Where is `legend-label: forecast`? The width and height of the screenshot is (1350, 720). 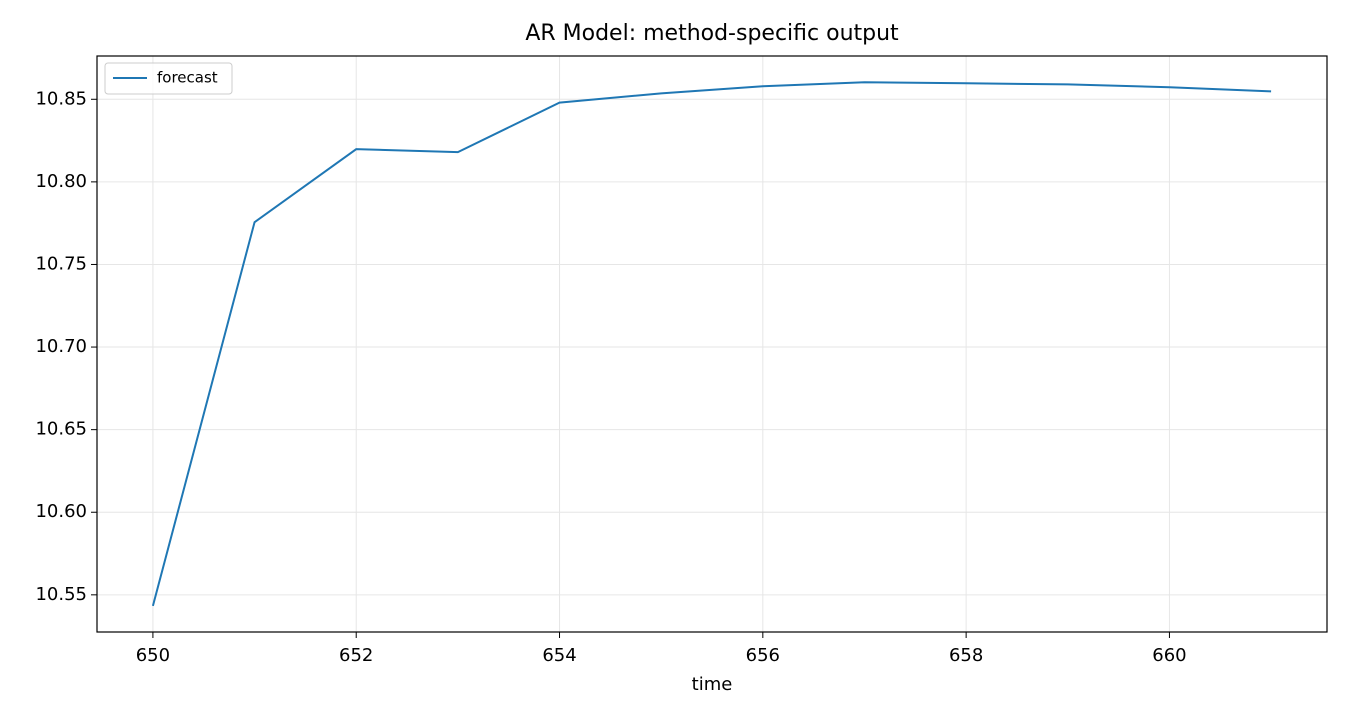
legend-label: forecast is located at coordinates (187, 78).